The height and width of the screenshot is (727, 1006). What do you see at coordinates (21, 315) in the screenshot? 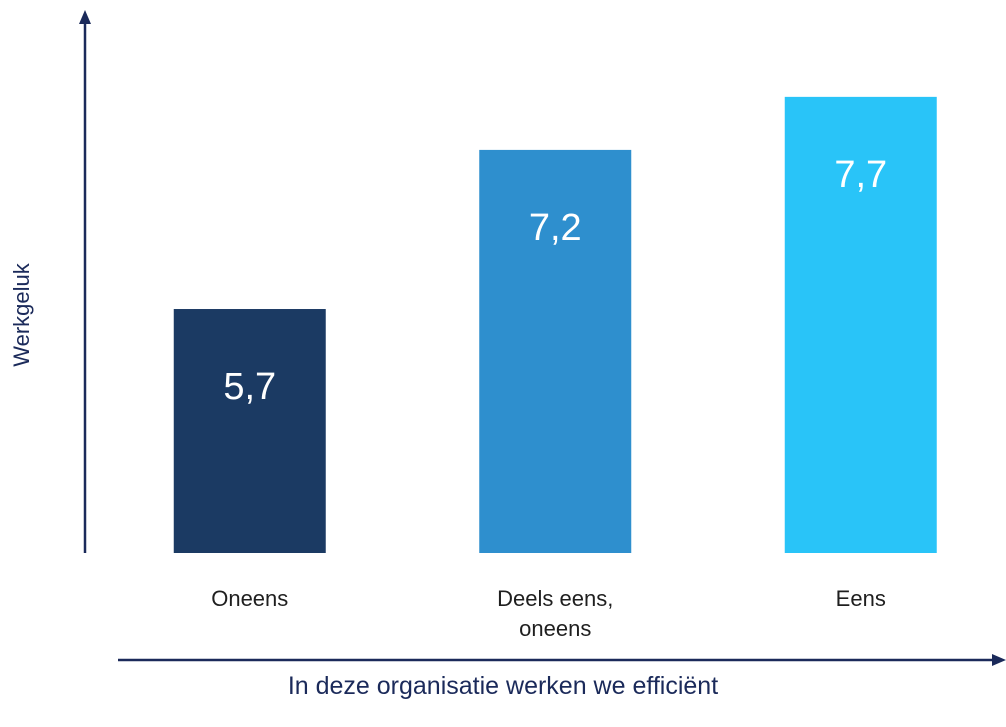
I see `y-axis-title: Werkgeluk` at bounding box center [21, 315].